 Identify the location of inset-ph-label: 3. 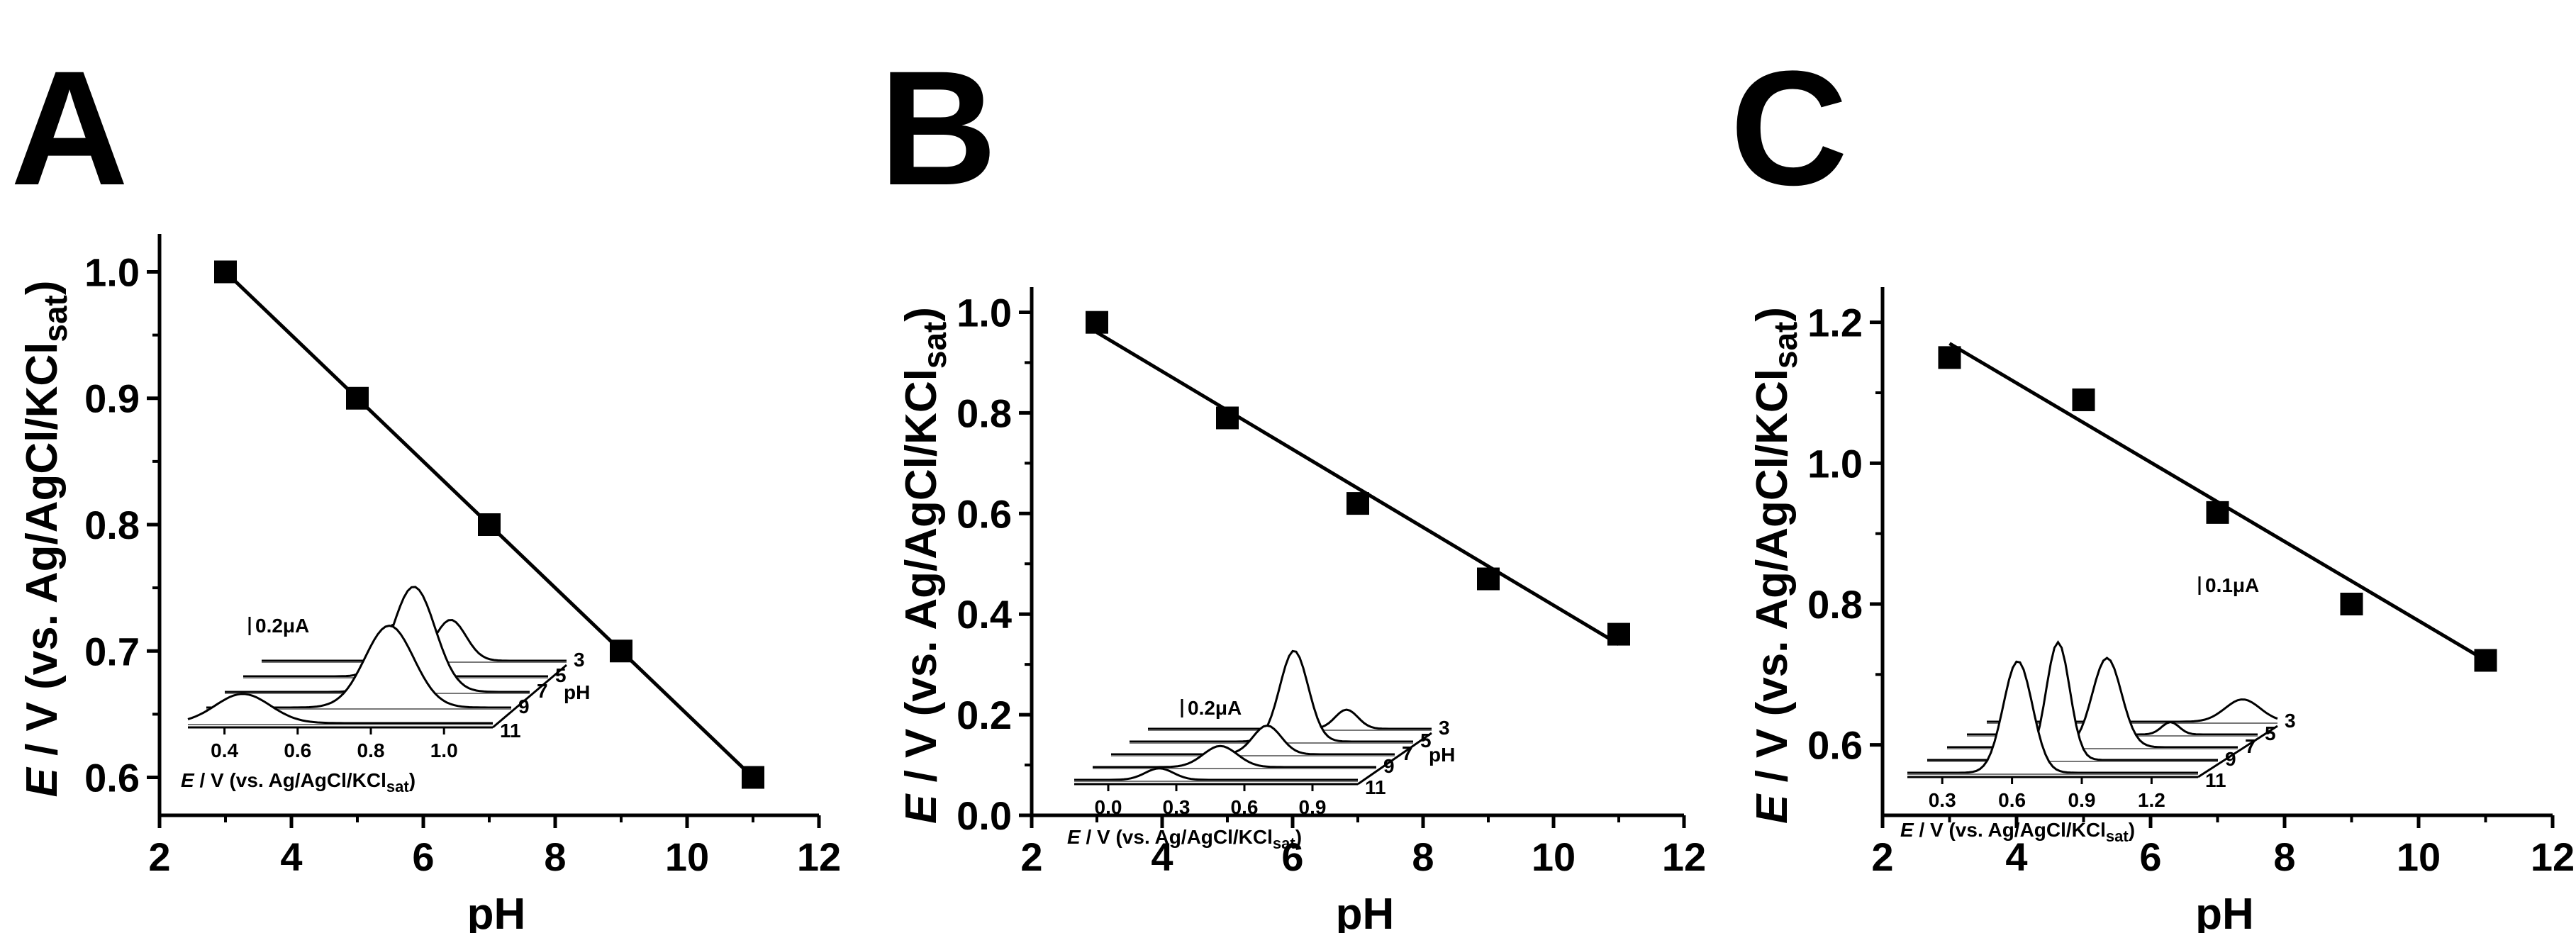
(2290, 721).